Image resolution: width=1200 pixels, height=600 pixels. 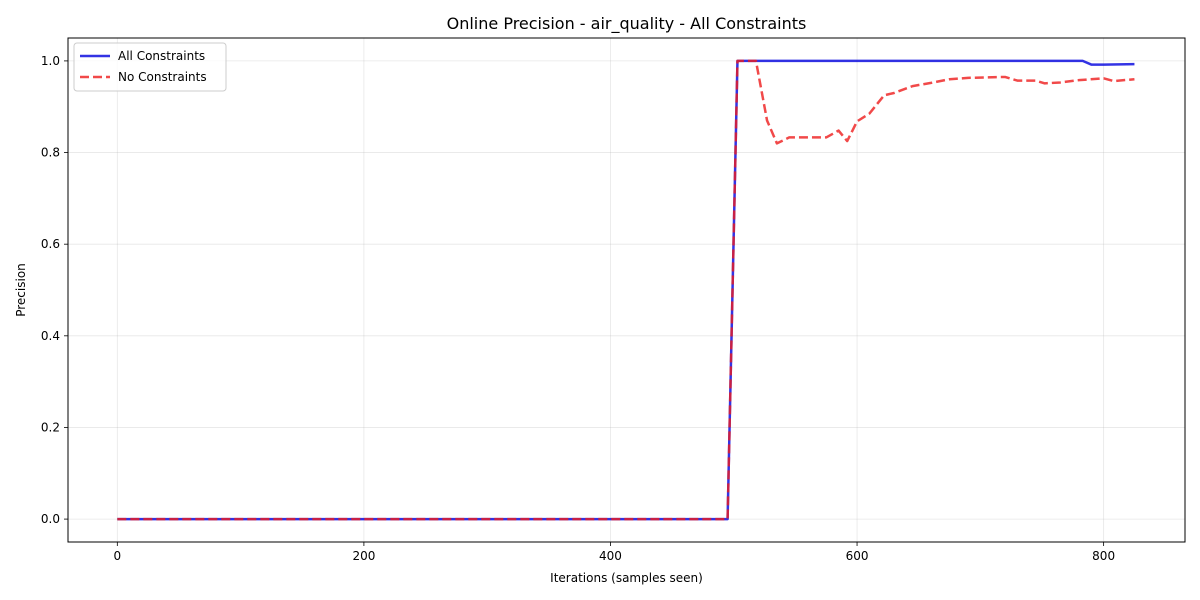 I want to click on y-tick-label: 0.2, so click(x=50, y=427).